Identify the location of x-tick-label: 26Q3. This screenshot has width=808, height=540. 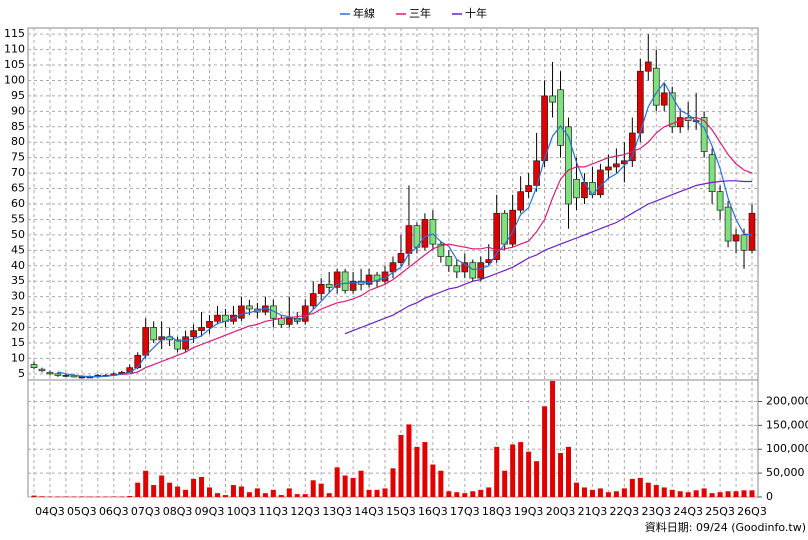
(752, 511).